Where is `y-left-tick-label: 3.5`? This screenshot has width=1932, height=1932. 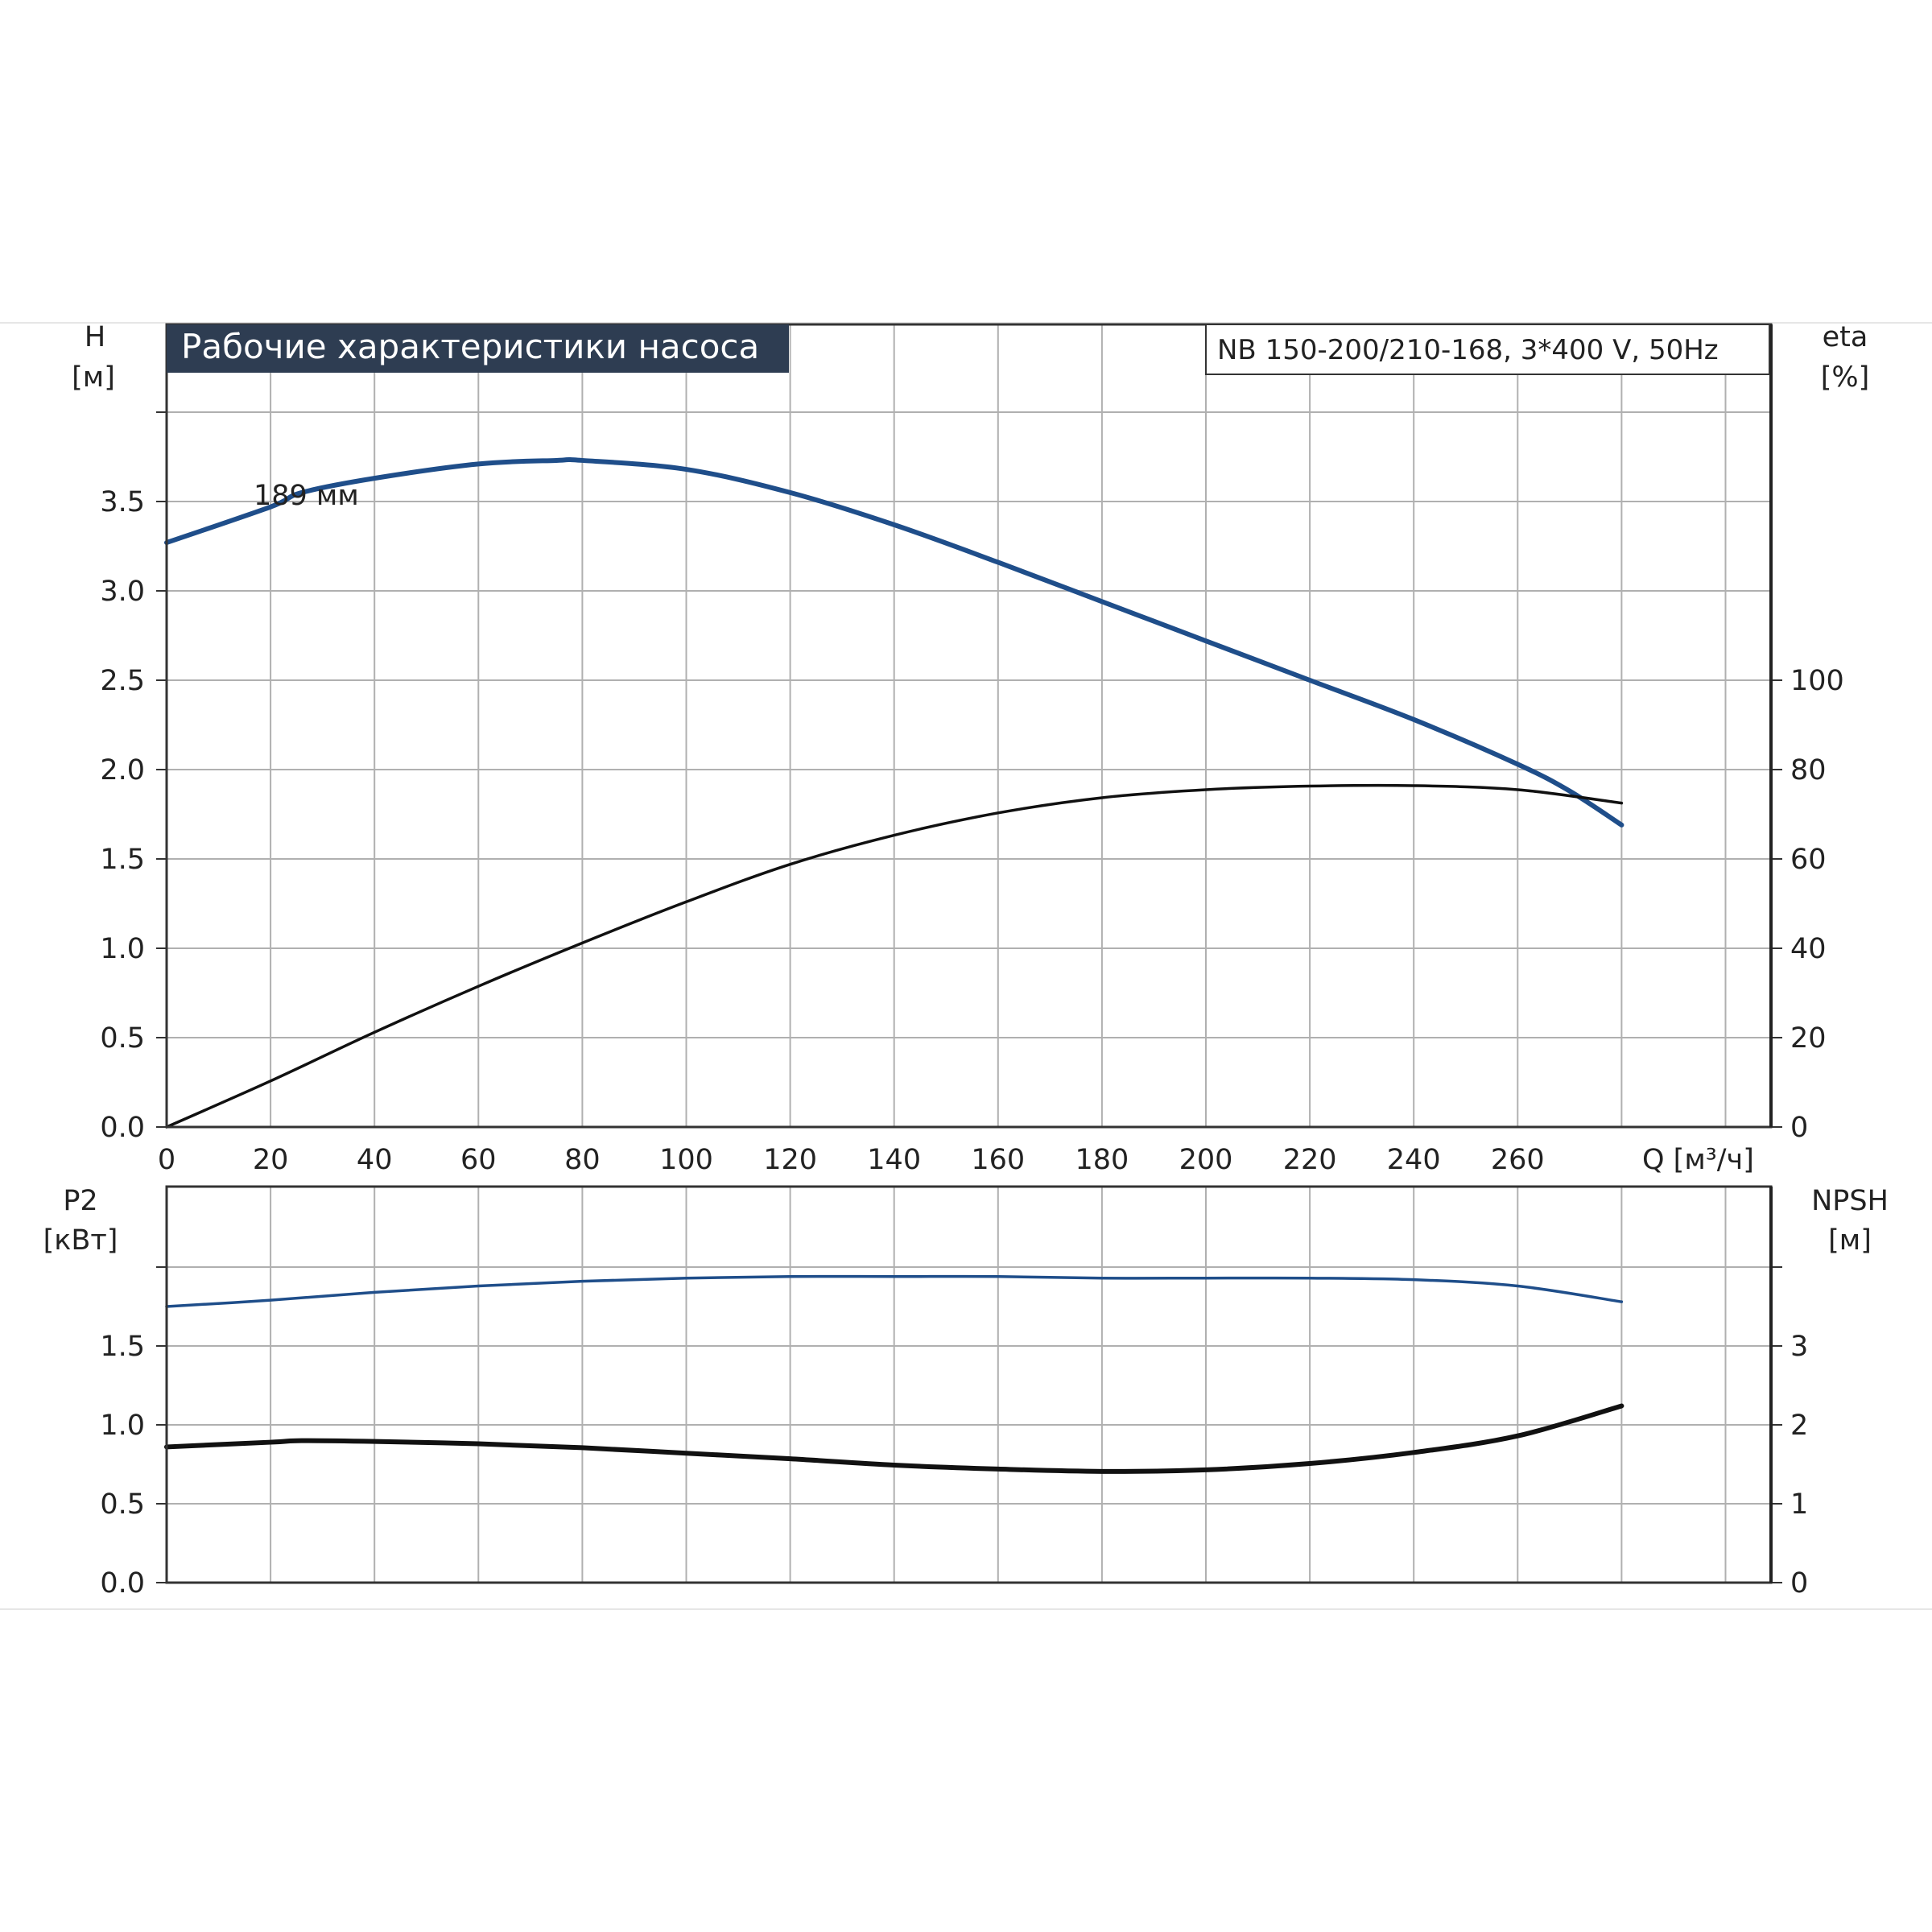
y-left-tick-label: 3.5 is located at coordinates (122, 502).